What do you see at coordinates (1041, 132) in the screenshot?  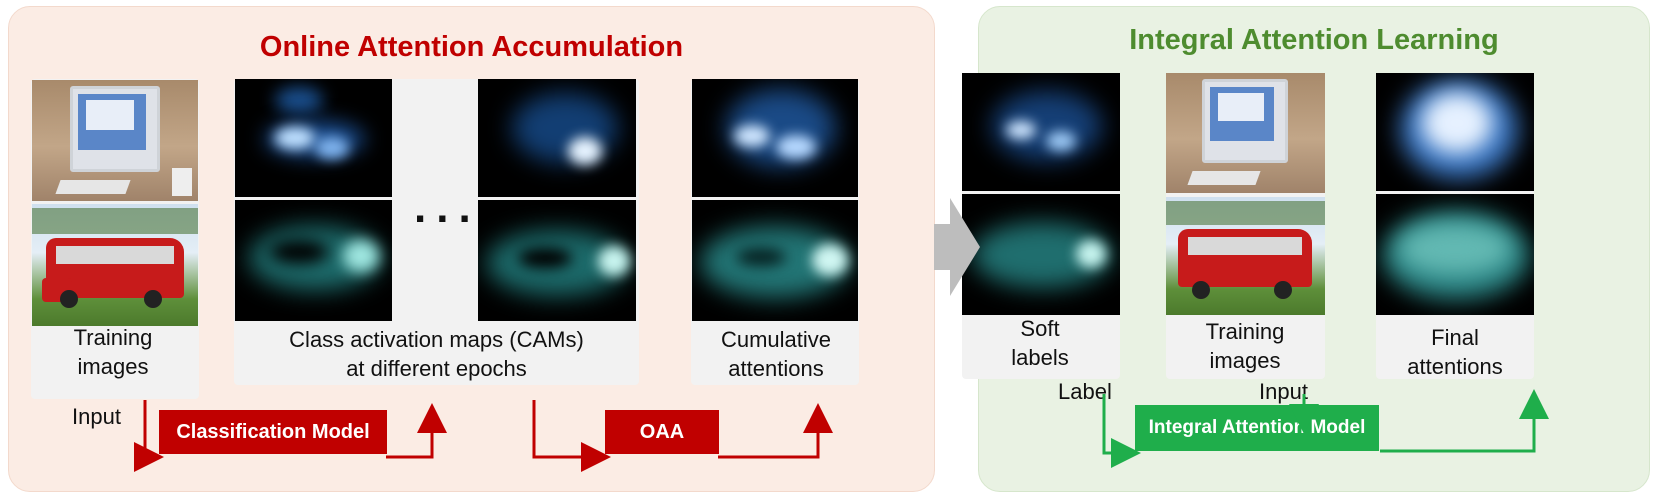 I see `soft-label-computer` at bounding box center [1041, 132].